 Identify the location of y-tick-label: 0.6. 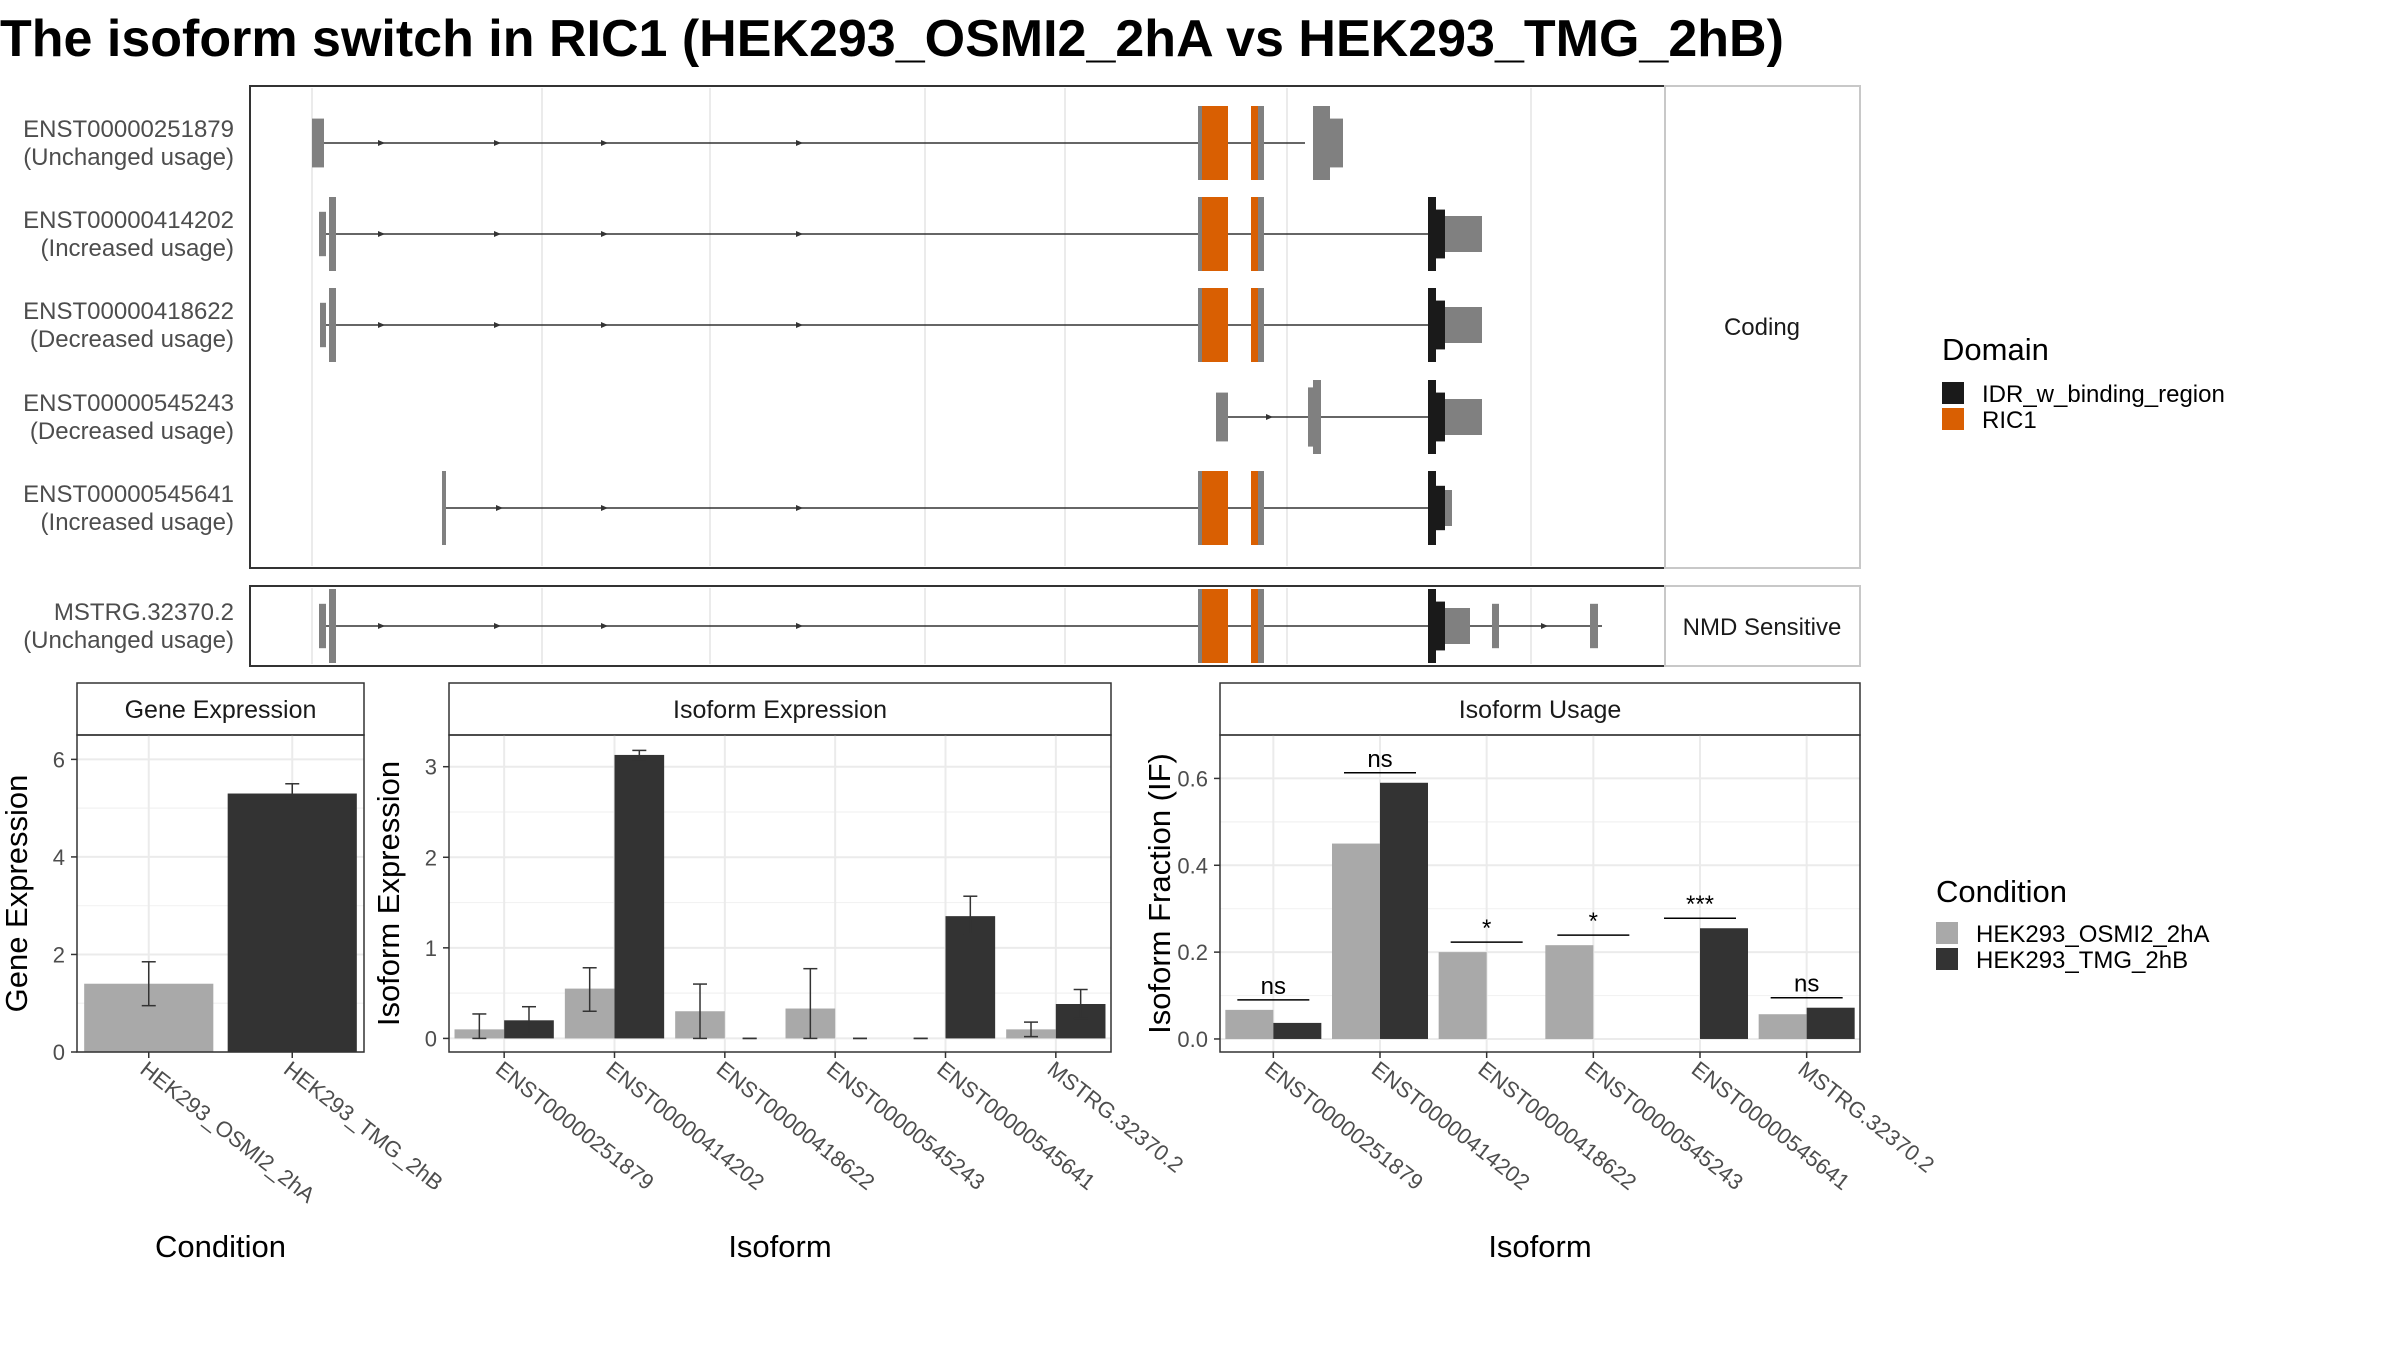
(1192, 778).